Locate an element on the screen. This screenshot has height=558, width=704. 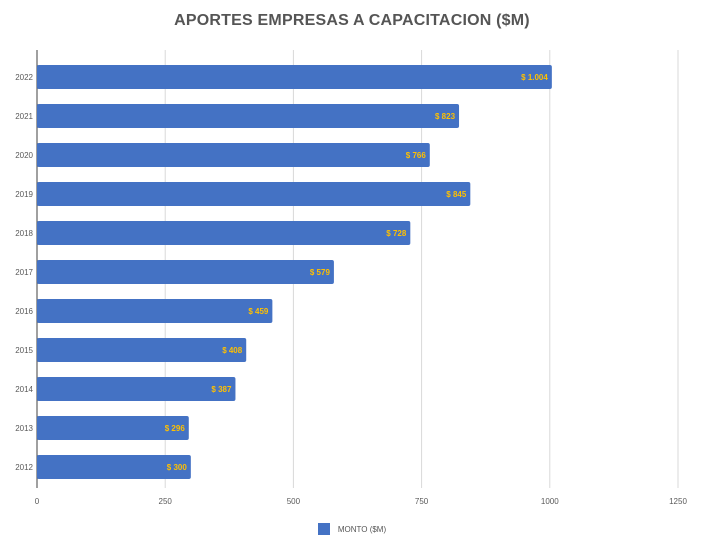
x-tick-label: 500 is located at coordinates (294, 501).